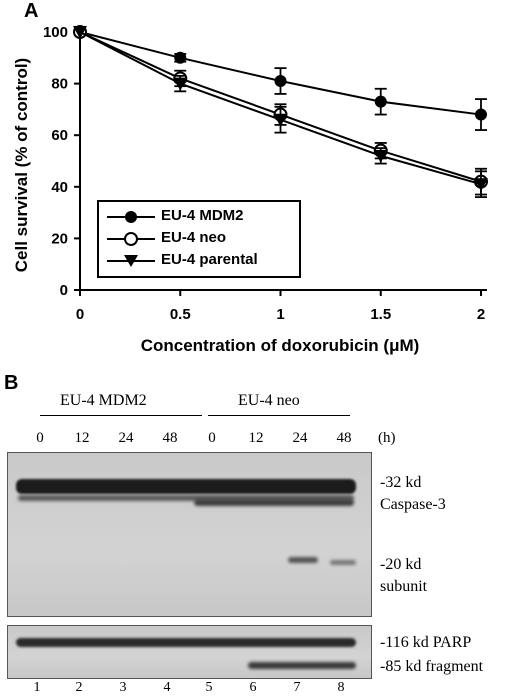  What do you see at coordinates (131, 217) in the screenshot?
I see `legend-filled-circle-icon` at bounding box center [131, 217].